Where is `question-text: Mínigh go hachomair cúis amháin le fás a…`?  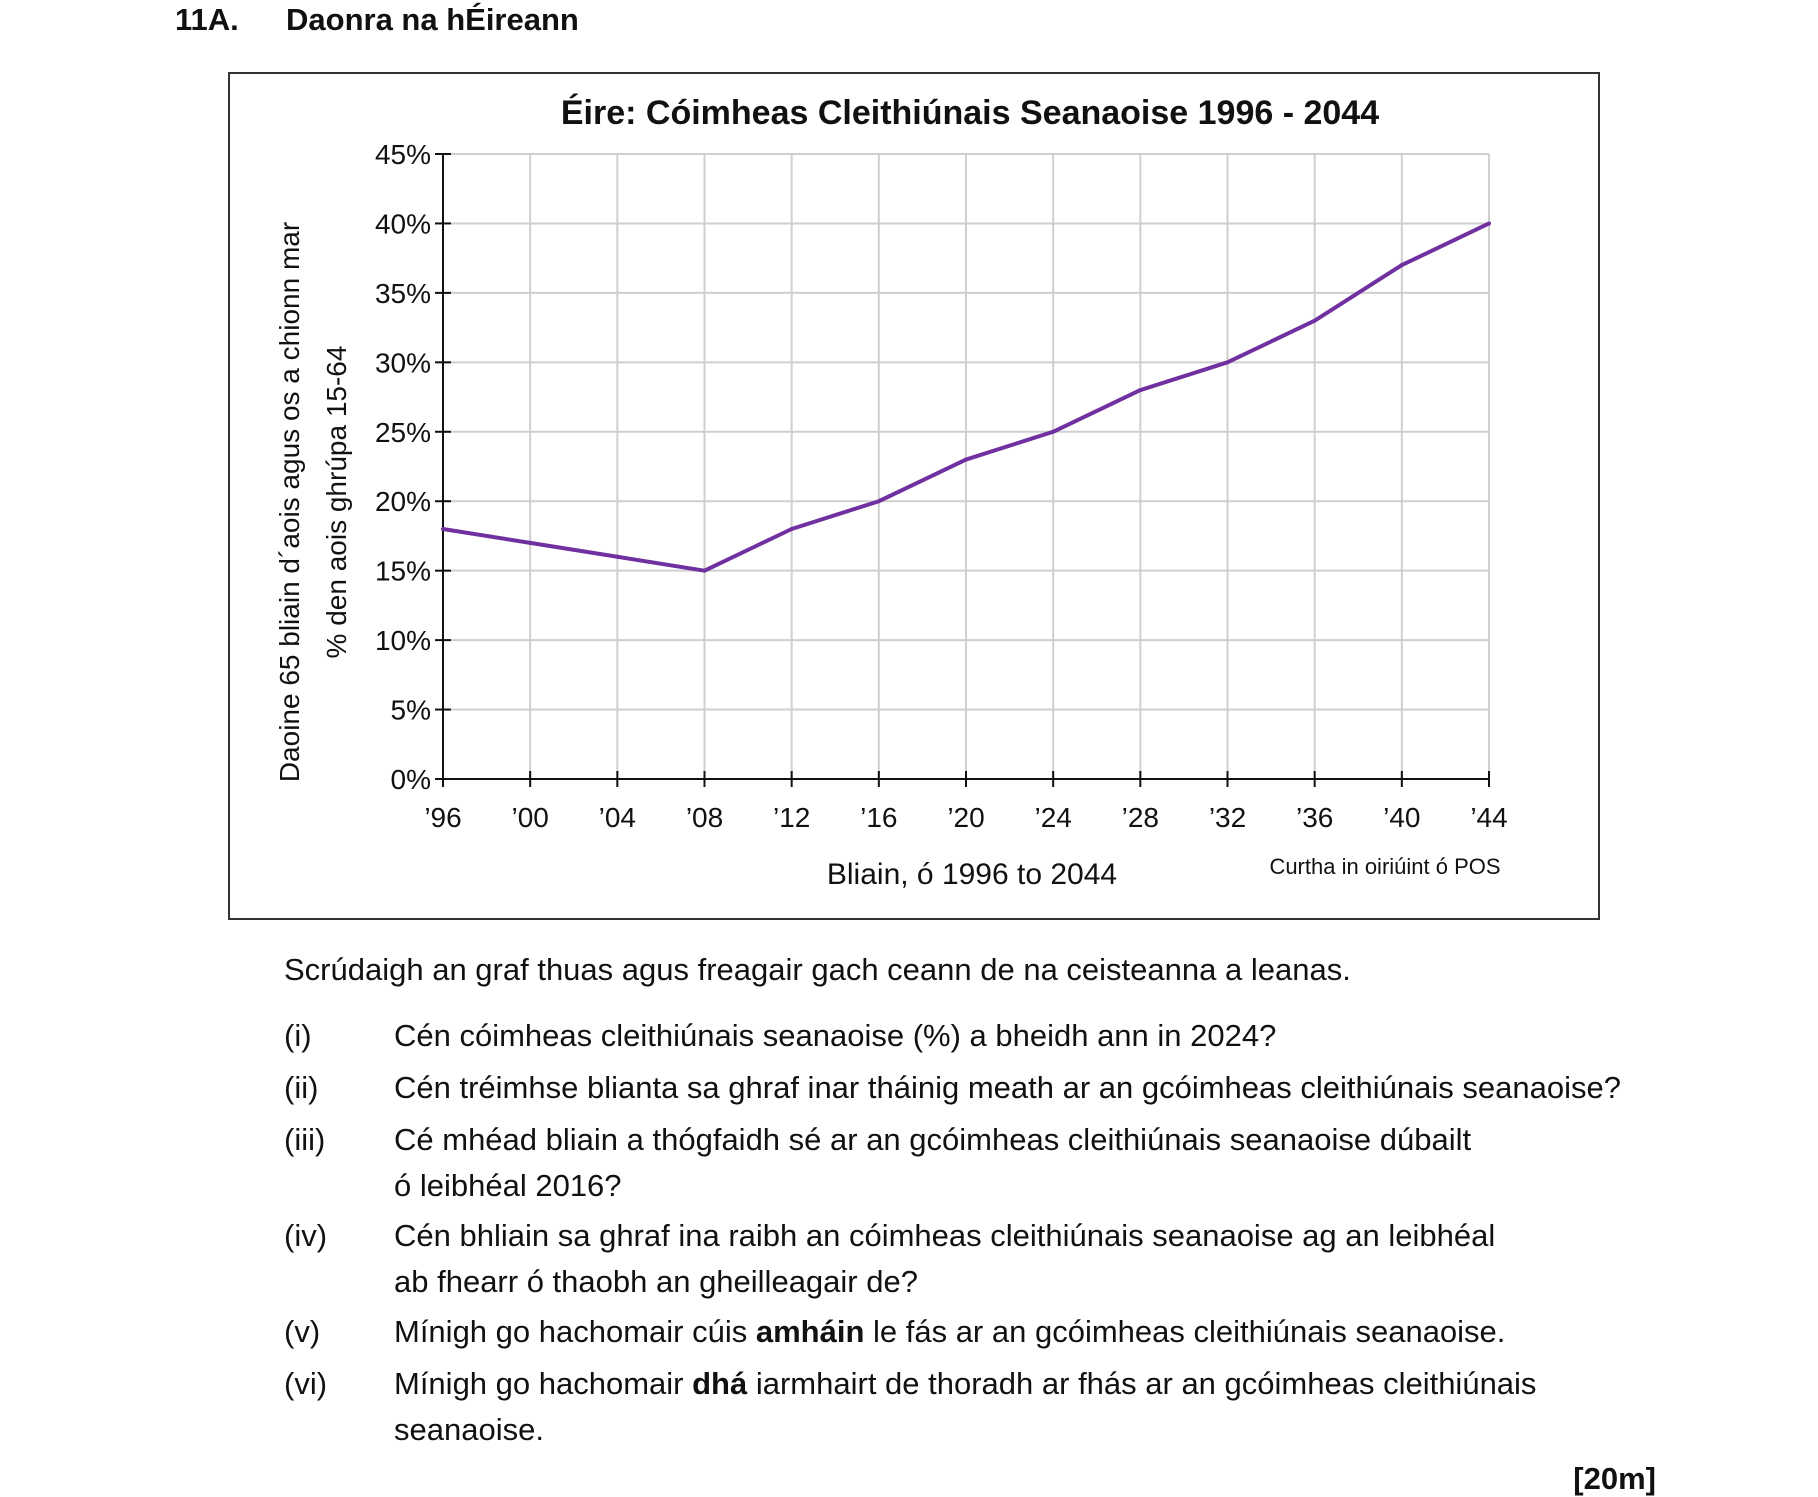
question-text: Mínigh go hachomair cúis amháin le fás a… is located at coordinates (949, 1332).